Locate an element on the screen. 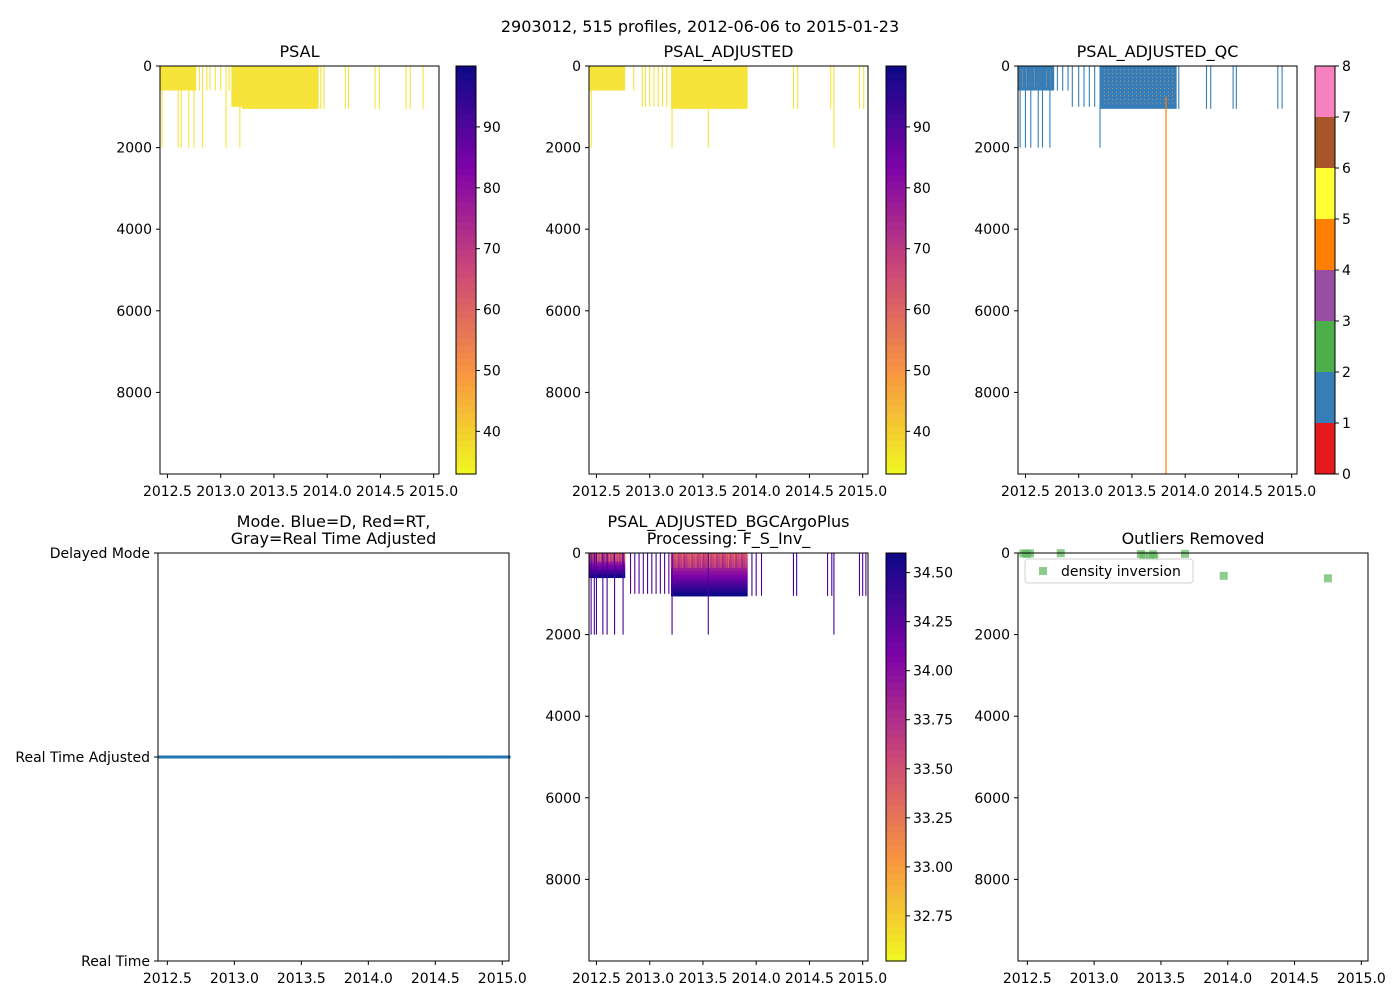 The image size is (1400, 1000). colorbar-tick-label: 60 is located at coordinates (922, 311).